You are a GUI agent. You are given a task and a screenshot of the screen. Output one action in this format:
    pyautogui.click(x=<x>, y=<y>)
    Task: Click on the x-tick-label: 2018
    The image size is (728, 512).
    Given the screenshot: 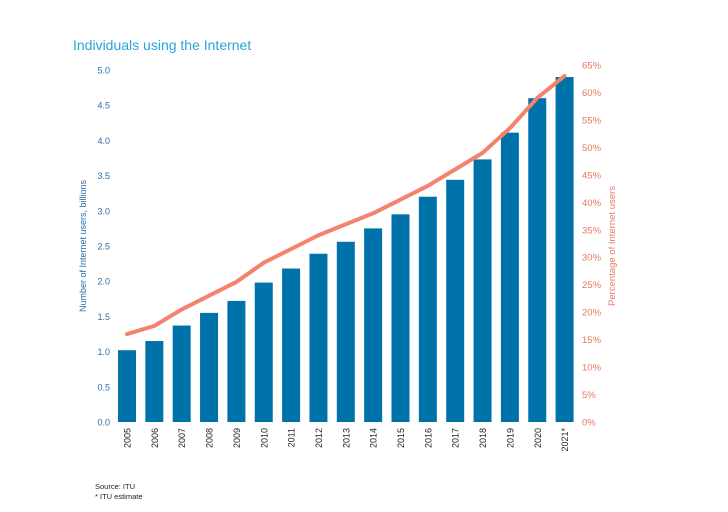 What is the action you would take?
    pyautogui.click(x=483, y=438)
    